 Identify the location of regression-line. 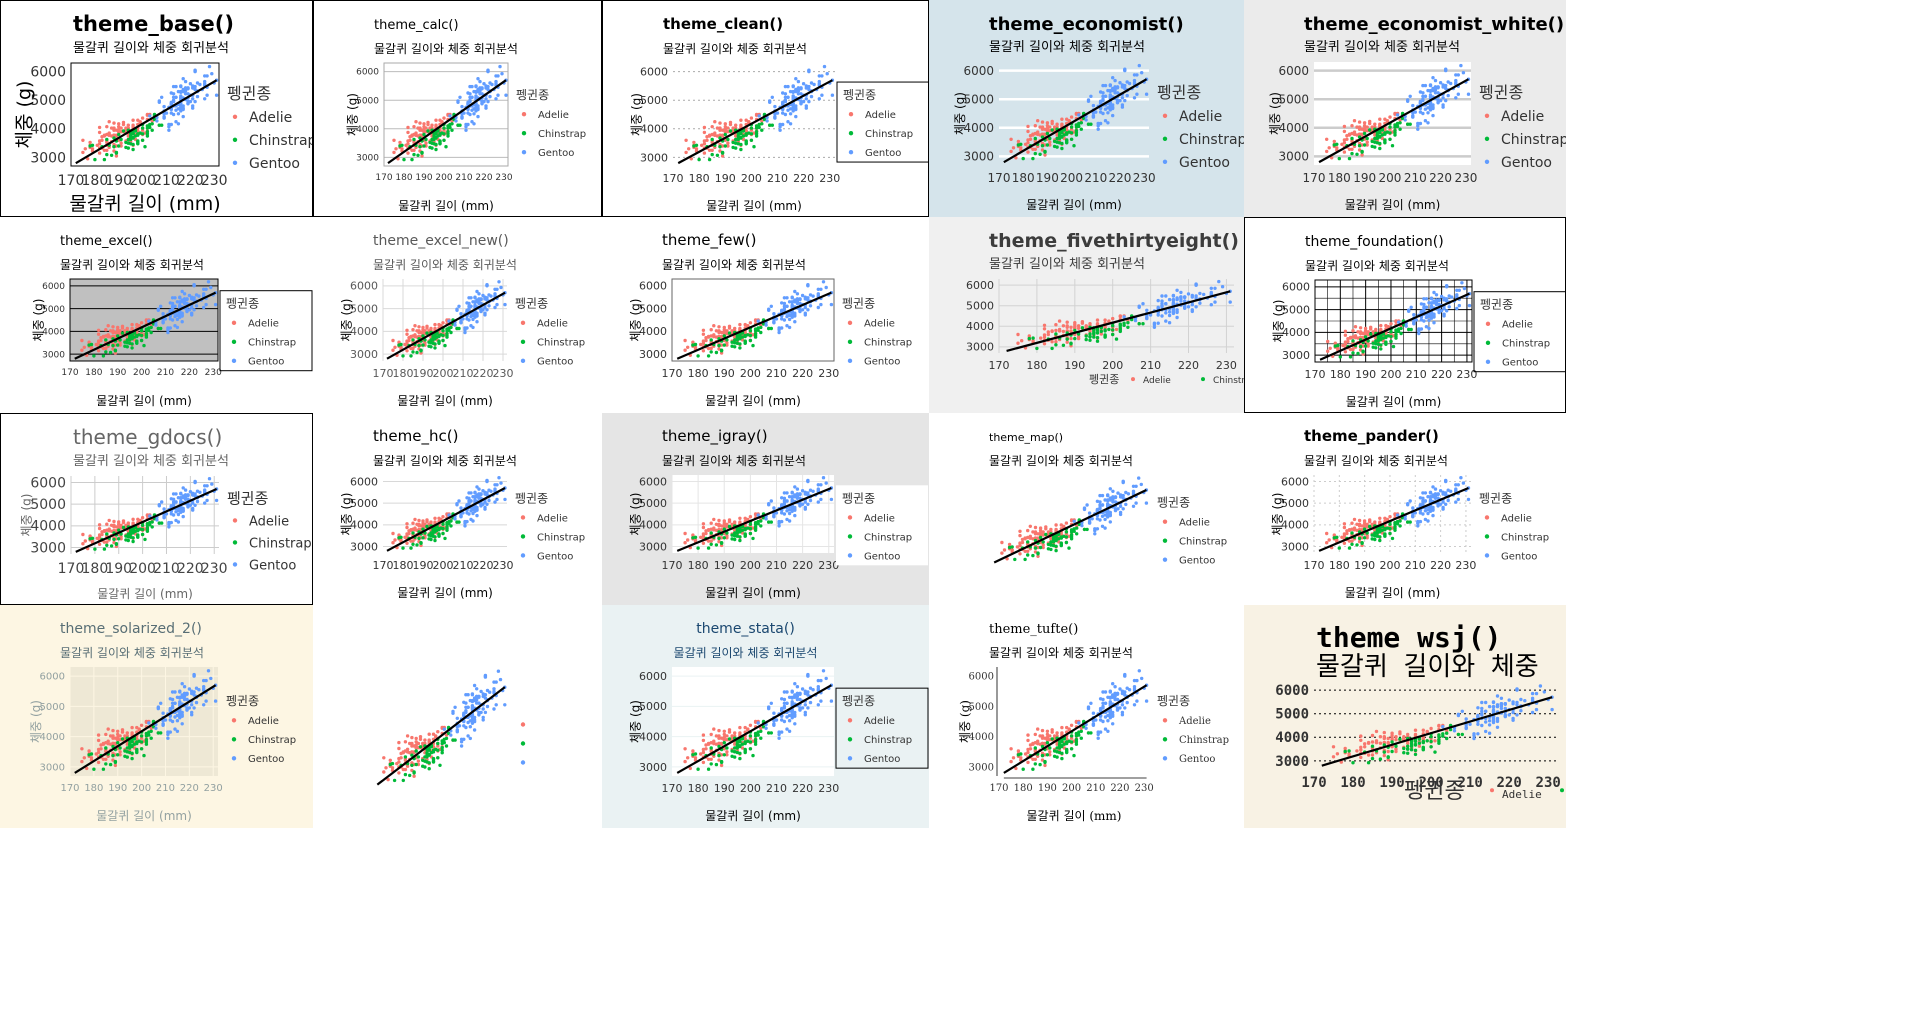
(754, 325).